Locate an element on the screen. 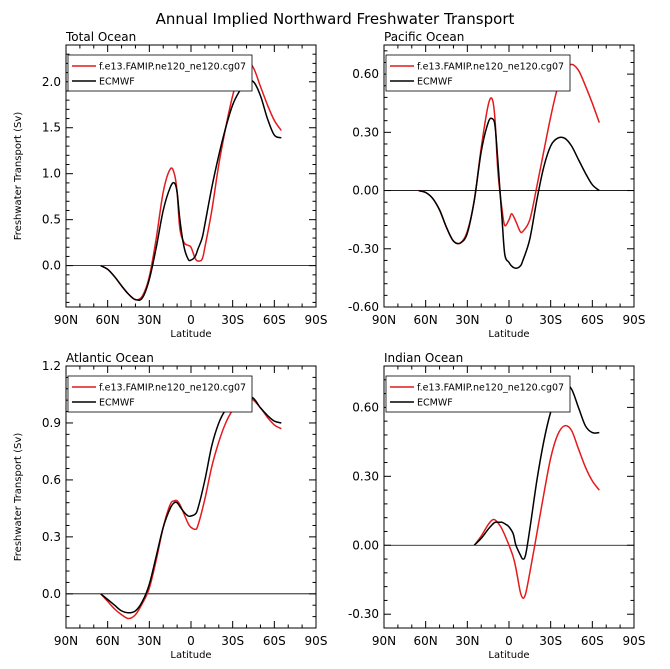  y-tick-label: 0.5 is located at coordinates (51, 220).